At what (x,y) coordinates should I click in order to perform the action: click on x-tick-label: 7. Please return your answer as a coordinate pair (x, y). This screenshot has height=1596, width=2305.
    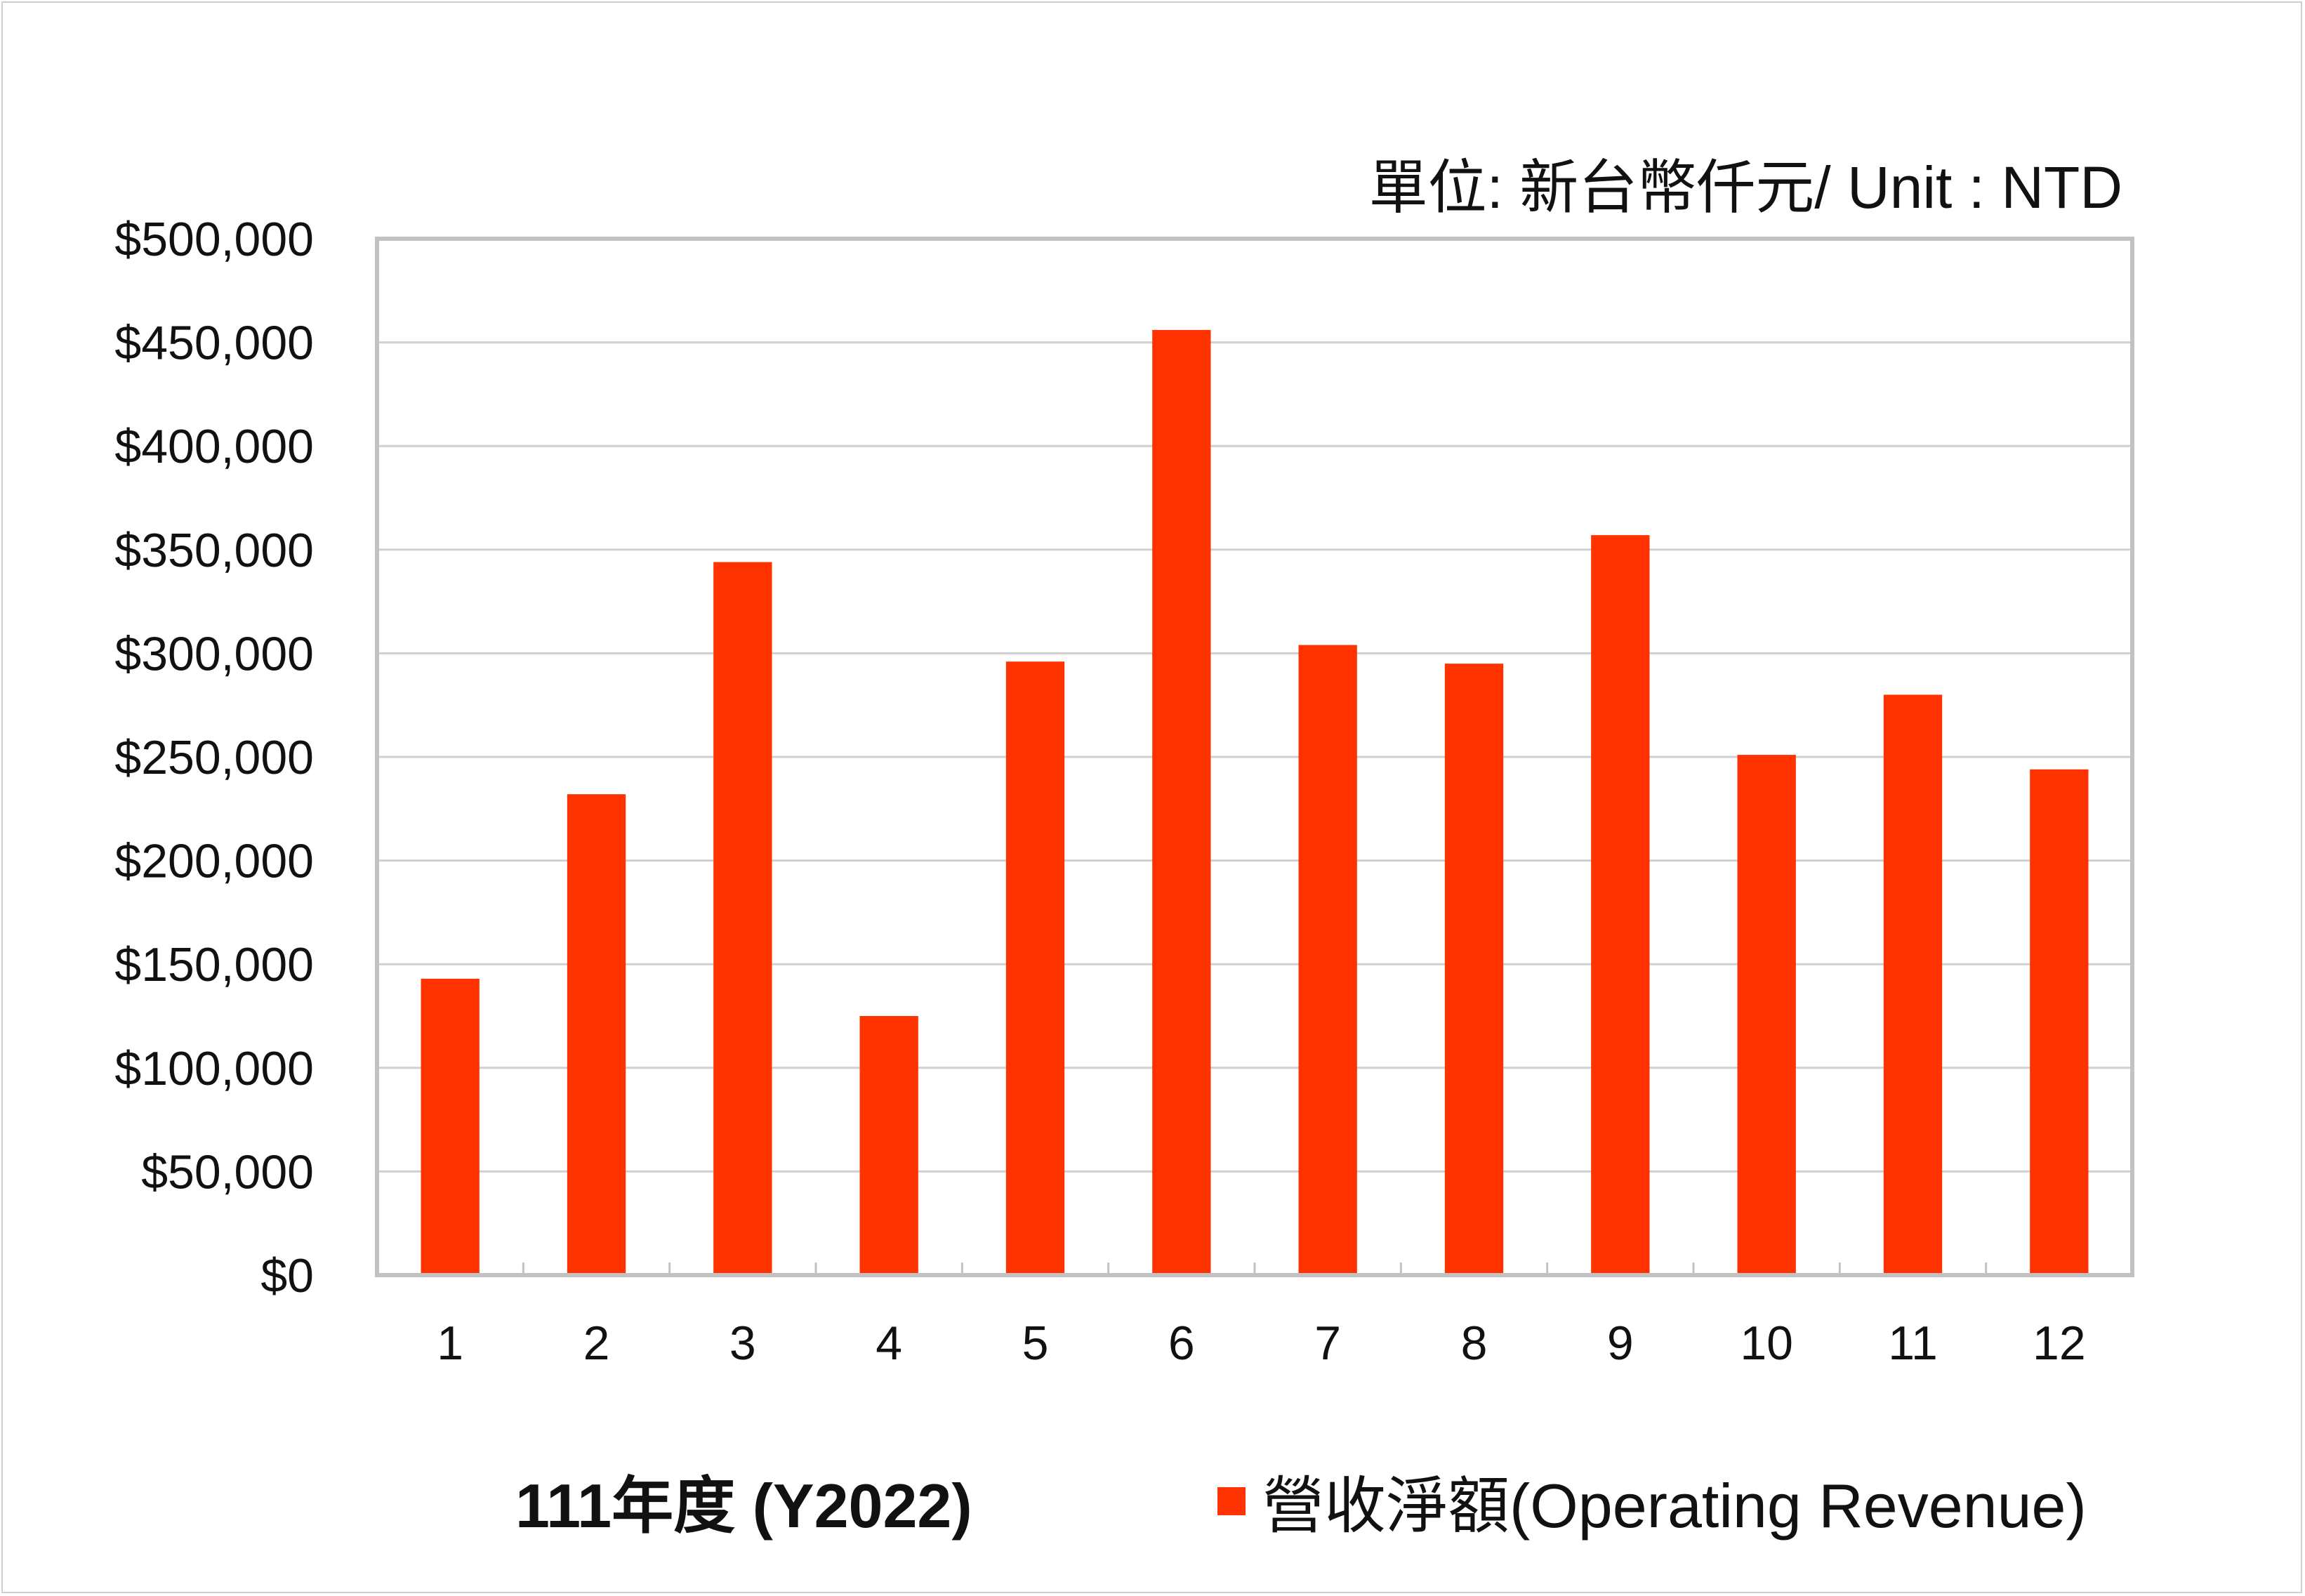
    Looking at the image, I should click on (1327, 1343).